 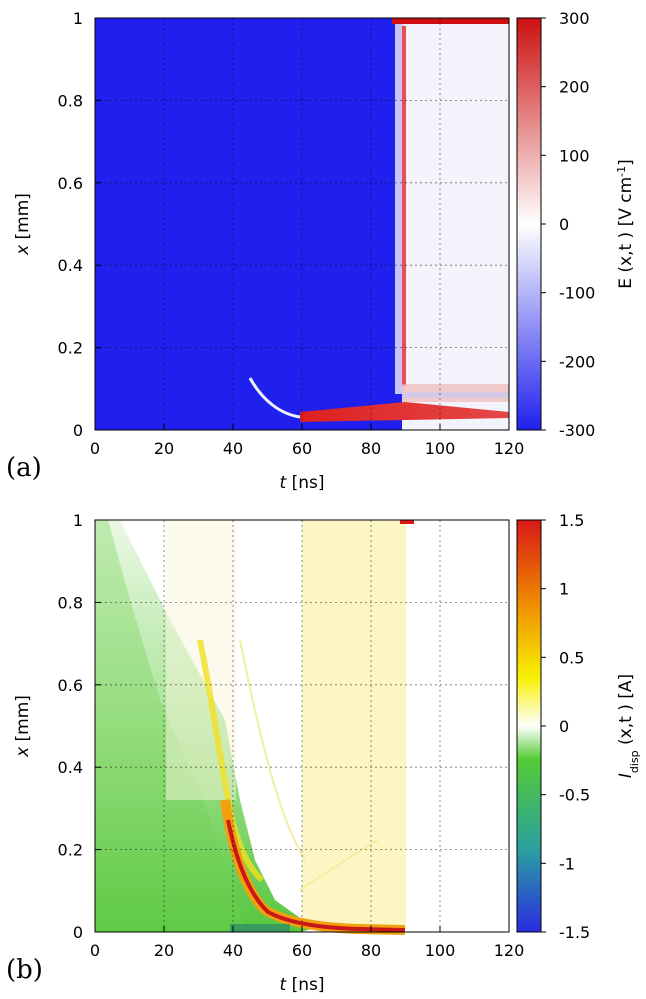 I want to click on panel-a-front-edge, so click(x=399, y=209).